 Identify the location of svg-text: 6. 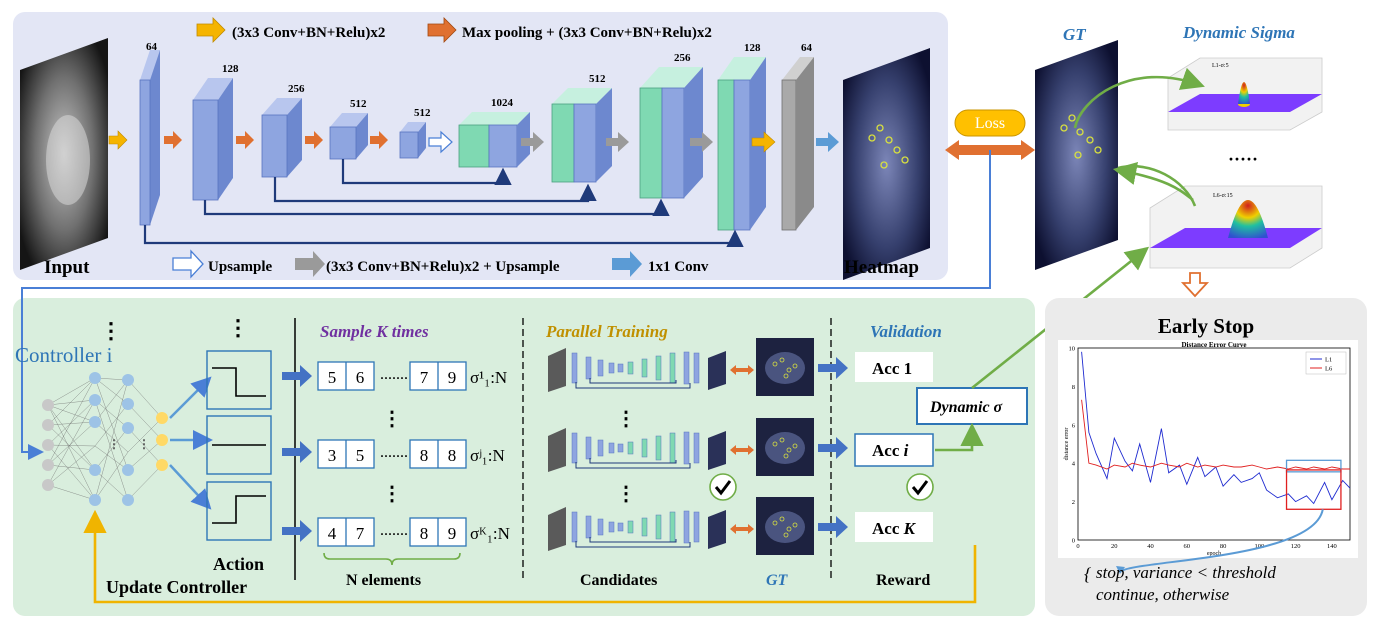
(360, 377).